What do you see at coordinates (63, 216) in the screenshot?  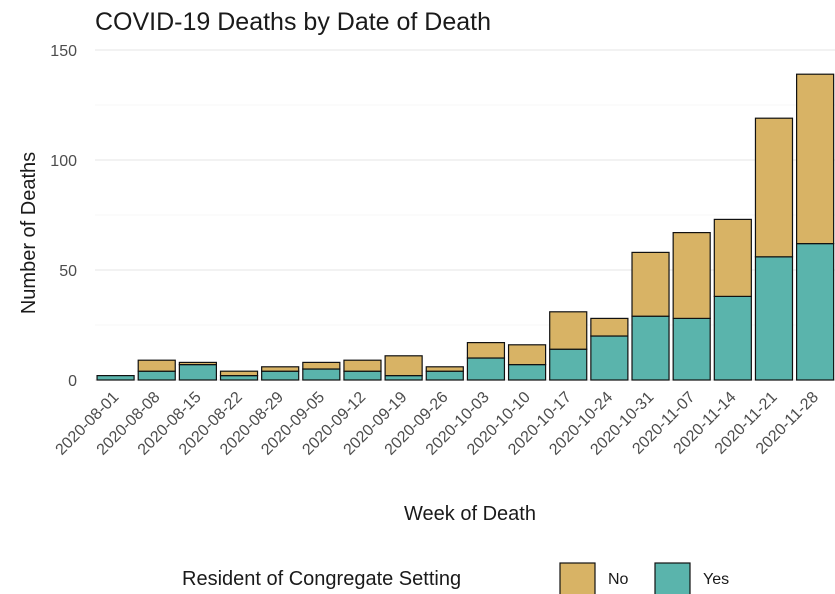 I see `y-axis-ticks: 0 50 100 150` at bounding box center [63, 216].